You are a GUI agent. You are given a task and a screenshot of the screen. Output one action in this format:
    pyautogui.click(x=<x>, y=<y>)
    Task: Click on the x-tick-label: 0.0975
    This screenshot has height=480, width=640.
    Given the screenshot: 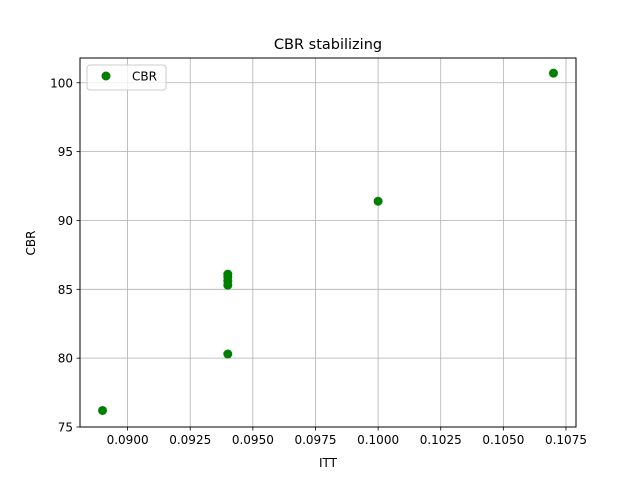 What is the action you would take?
    pyautogui.click(x=315, y=440)
    